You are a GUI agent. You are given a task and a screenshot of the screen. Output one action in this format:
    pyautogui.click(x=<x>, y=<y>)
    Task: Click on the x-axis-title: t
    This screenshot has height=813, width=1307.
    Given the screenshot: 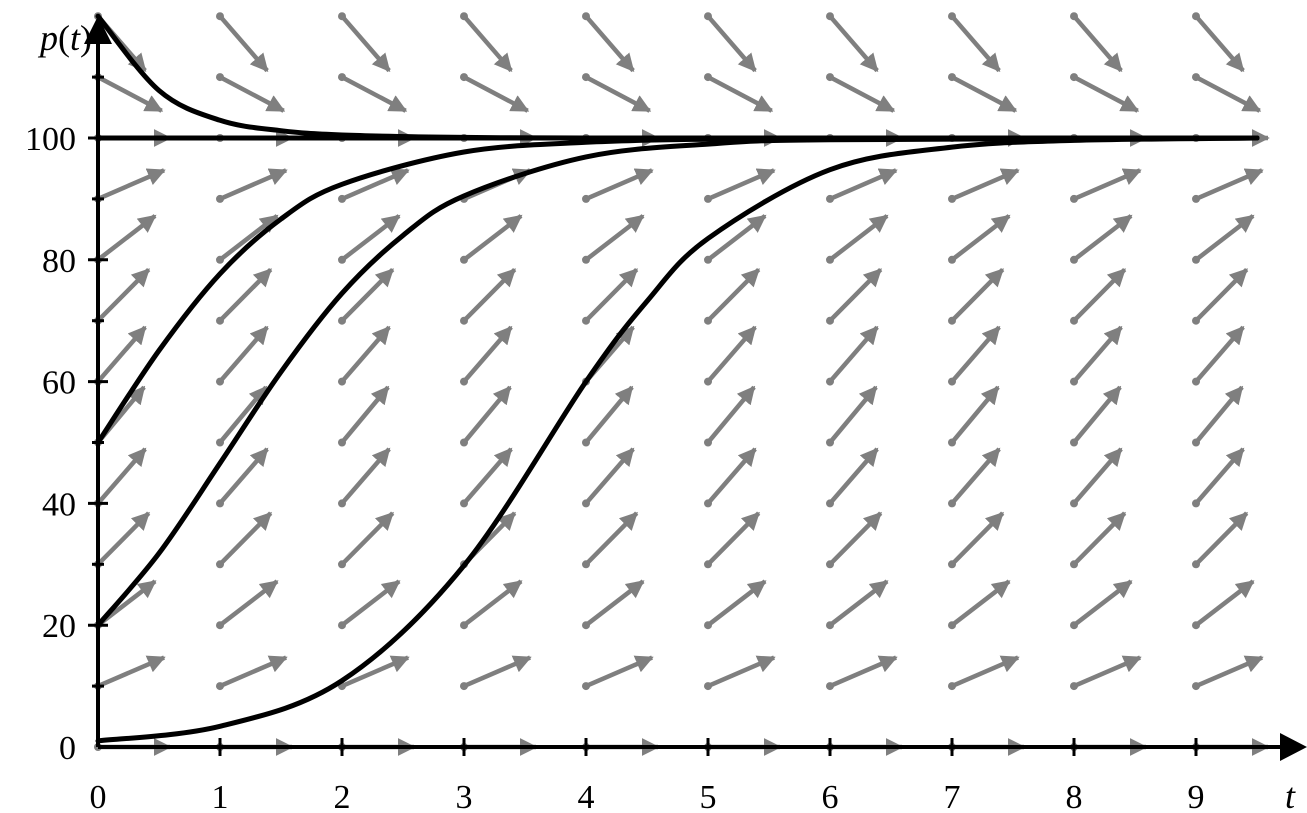 What is the action you would take?
    pyautogui.click(x=1290, y=794)
    